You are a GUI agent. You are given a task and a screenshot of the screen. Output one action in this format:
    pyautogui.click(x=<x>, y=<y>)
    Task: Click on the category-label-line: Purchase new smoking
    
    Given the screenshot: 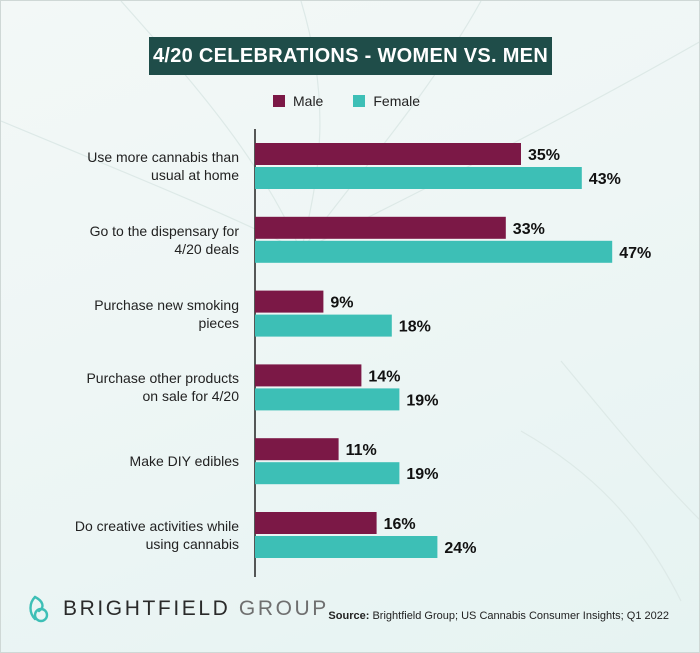 What is the action you would take?
    pyautogui.click(x=166, y=304)
    